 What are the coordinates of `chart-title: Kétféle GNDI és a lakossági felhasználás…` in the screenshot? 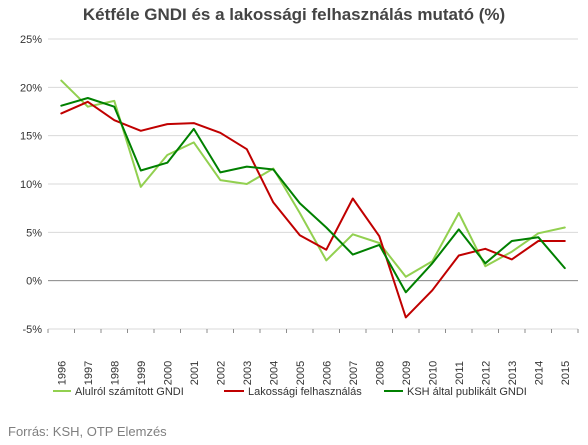 It's located at (294, 14).